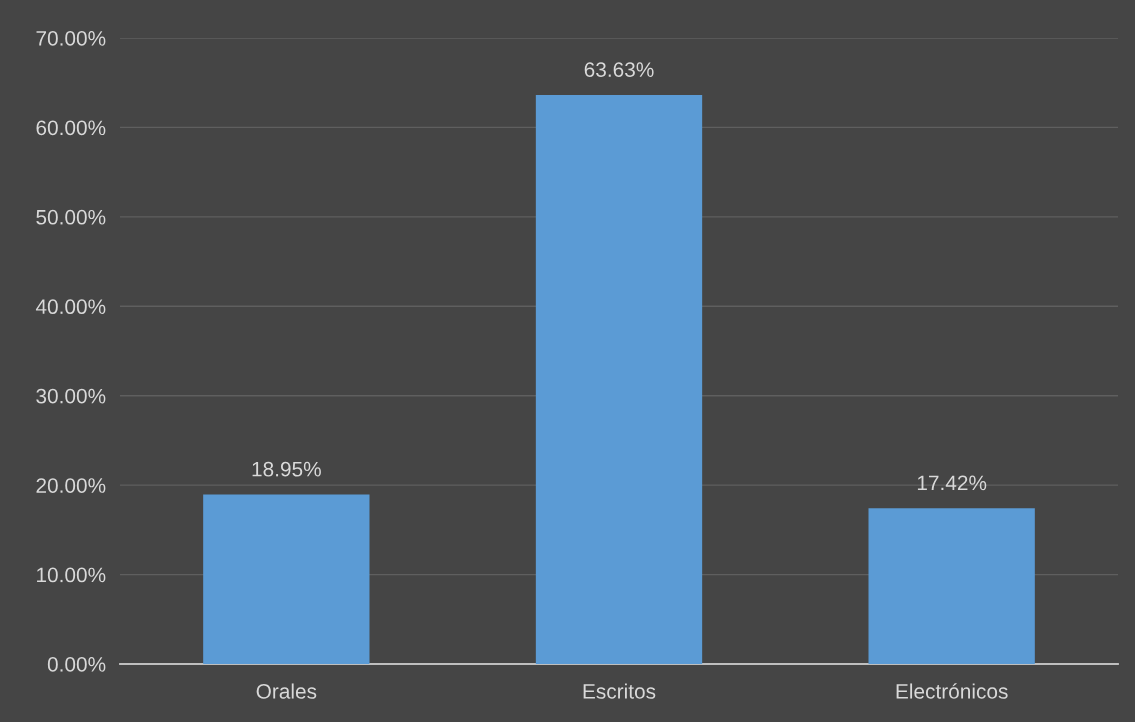 The height and width of the screenshot is (722, 1135). Describe the element at coordinates (71, 38) in the screenshot. I see `y-tick-label: 70.00%` at that location.